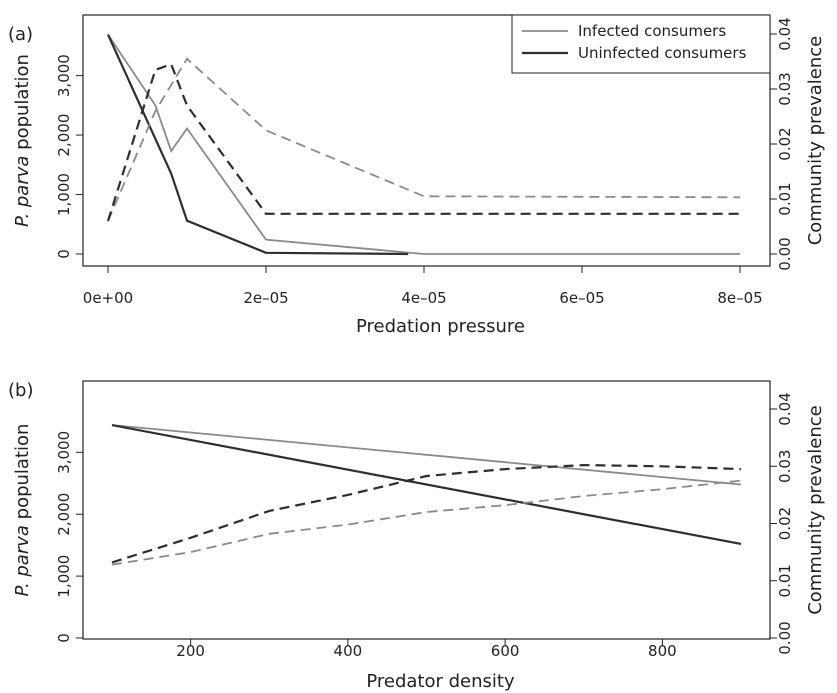  What do you see at coordinates (20, 390) in the screenshot?
I see `panel-label: (b)` at bounding box center [20, 390].